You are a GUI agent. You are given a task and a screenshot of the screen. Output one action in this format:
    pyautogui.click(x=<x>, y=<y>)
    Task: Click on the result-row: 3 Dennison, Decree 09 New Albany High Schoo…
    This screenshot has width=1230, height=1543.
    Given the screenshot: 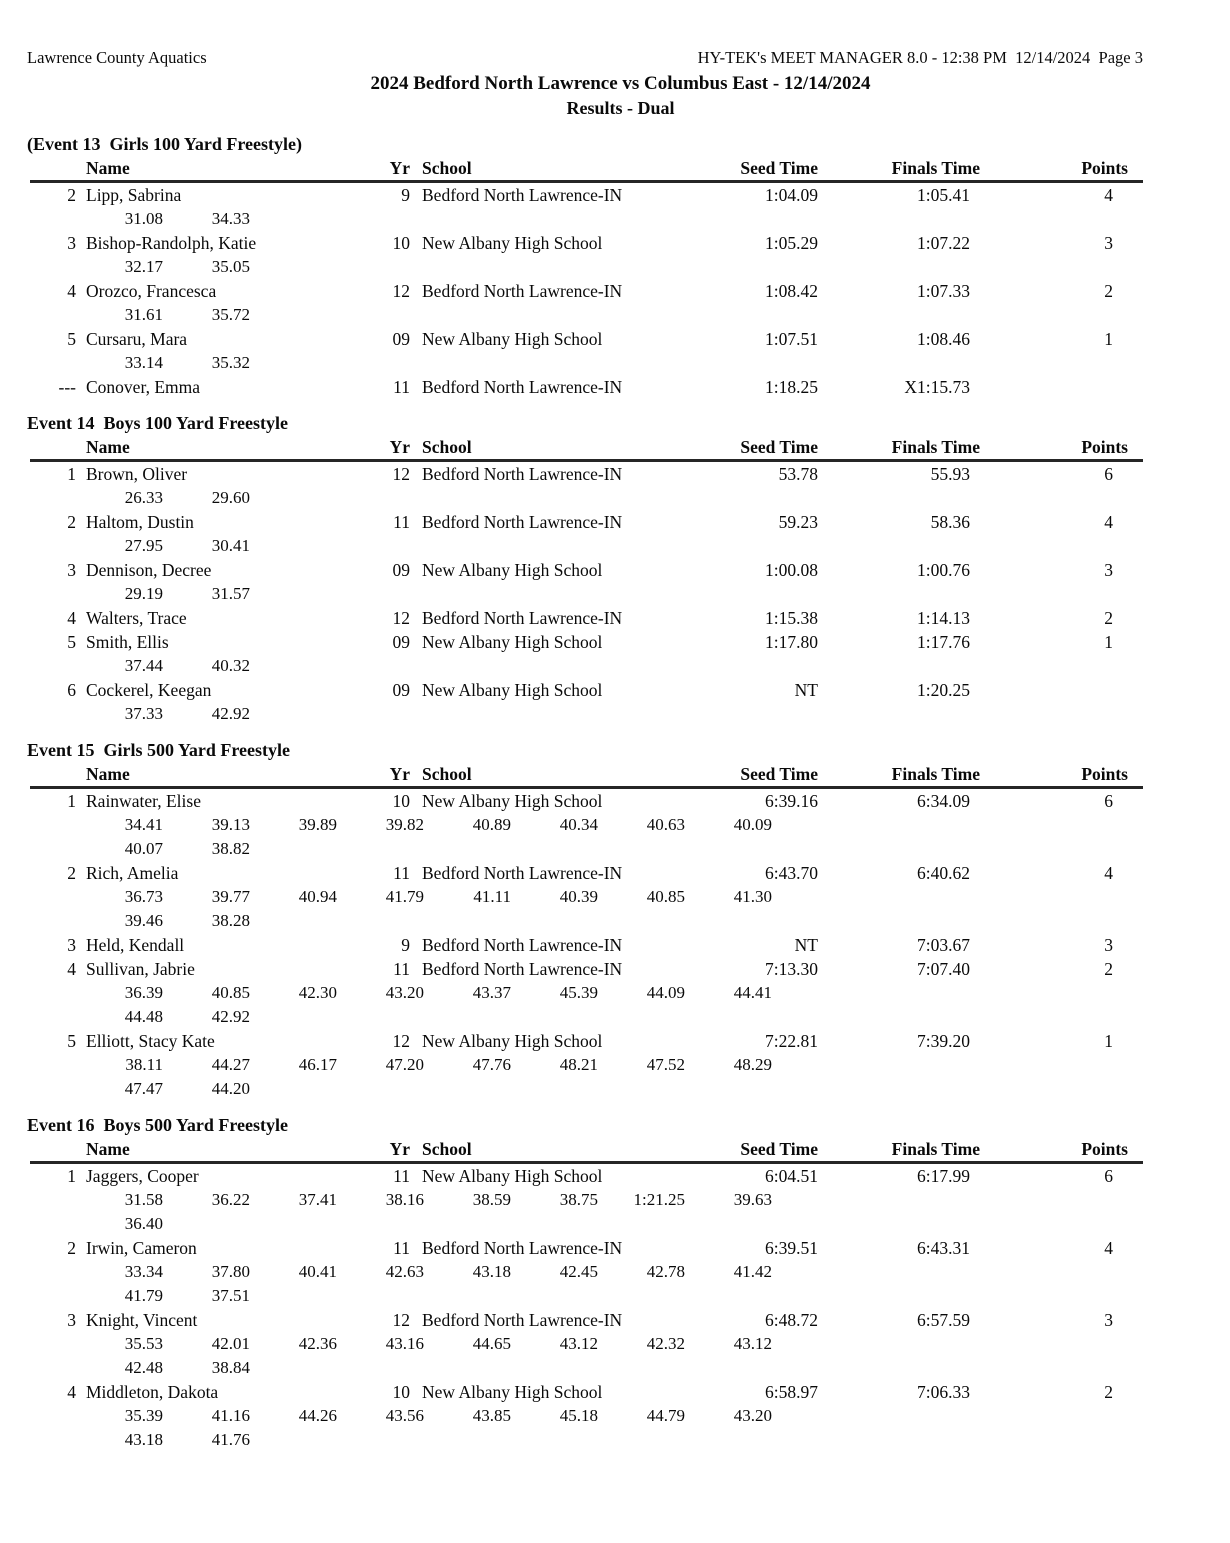 What is the action you would take?
    pyautogui.click(x=586, y=570)
    